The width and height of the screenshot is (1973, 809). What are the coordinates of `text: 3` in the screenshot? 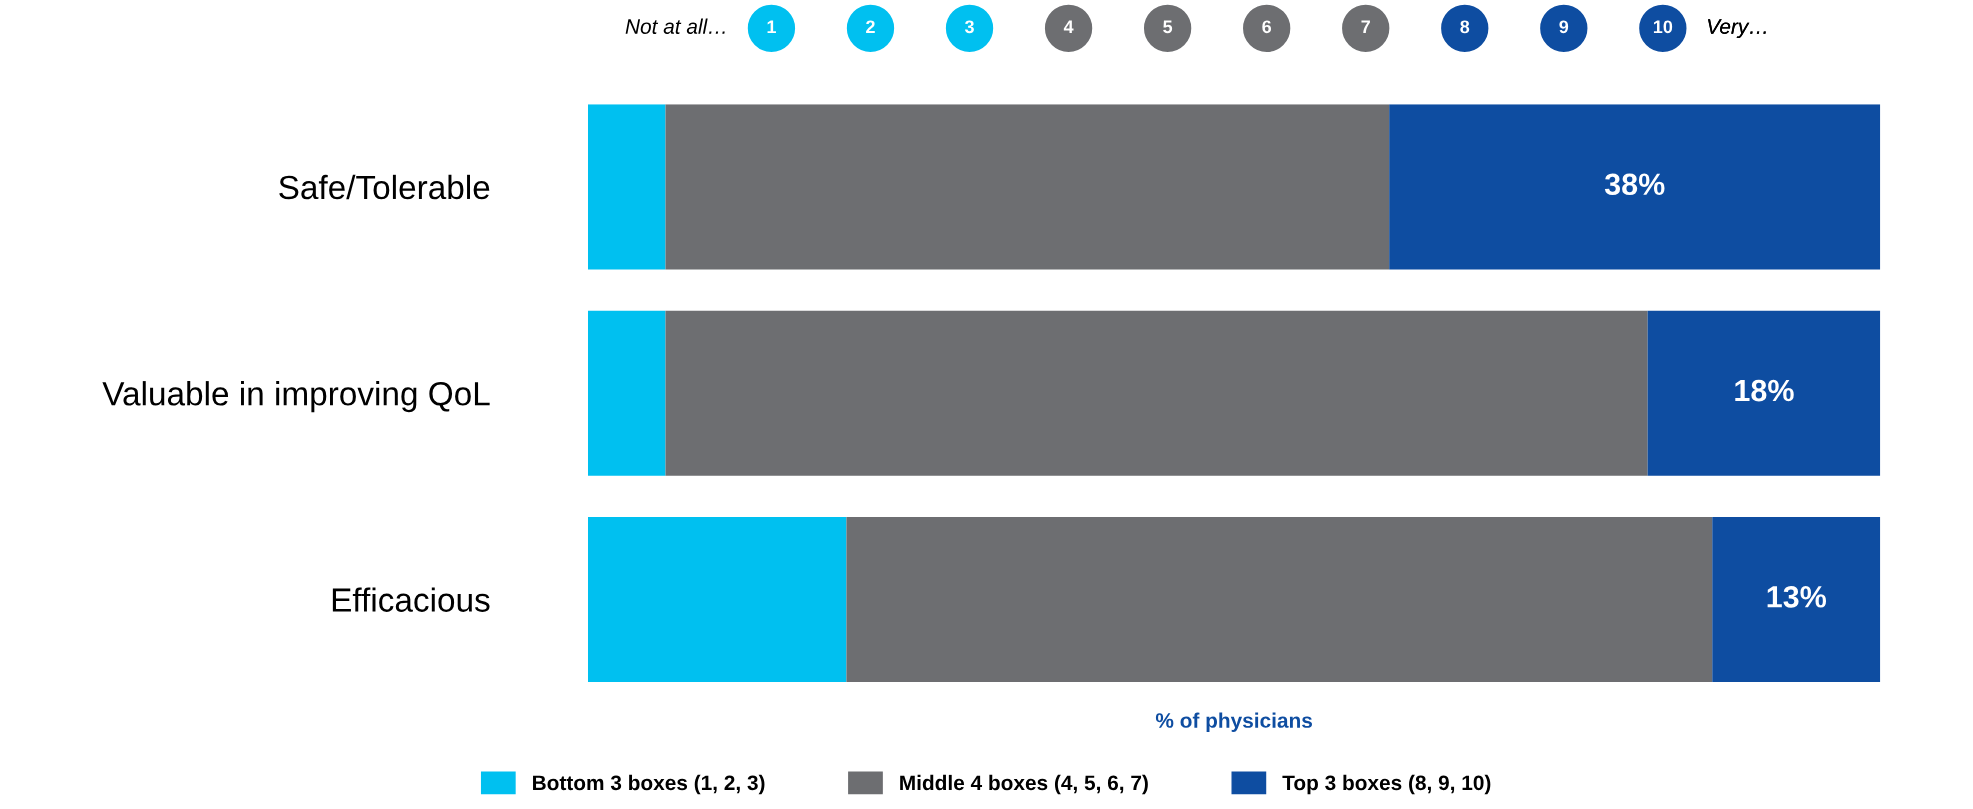 It's located at (969, 27).